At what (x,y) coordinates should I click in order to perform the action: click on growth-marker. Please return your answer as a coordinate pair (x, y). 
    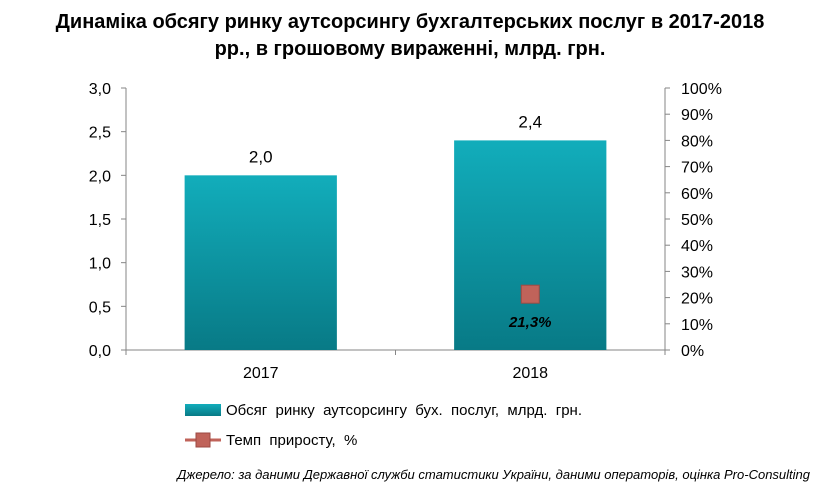
    Looking at the image, I should click on (530, 294).